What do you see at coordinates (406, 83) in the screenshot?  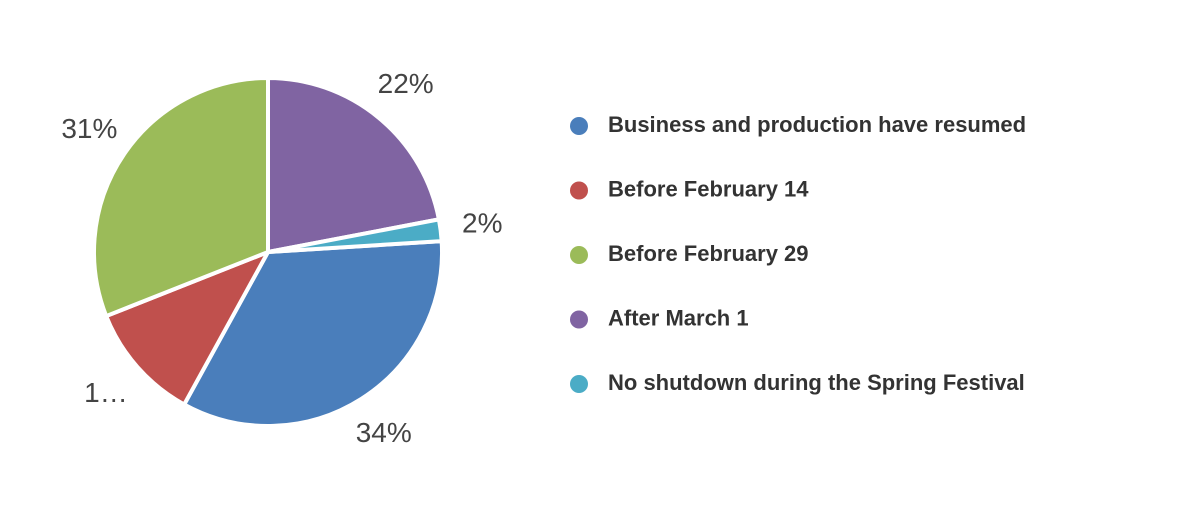 I see `slice-label: 22%` at bounding box center [406, 83].